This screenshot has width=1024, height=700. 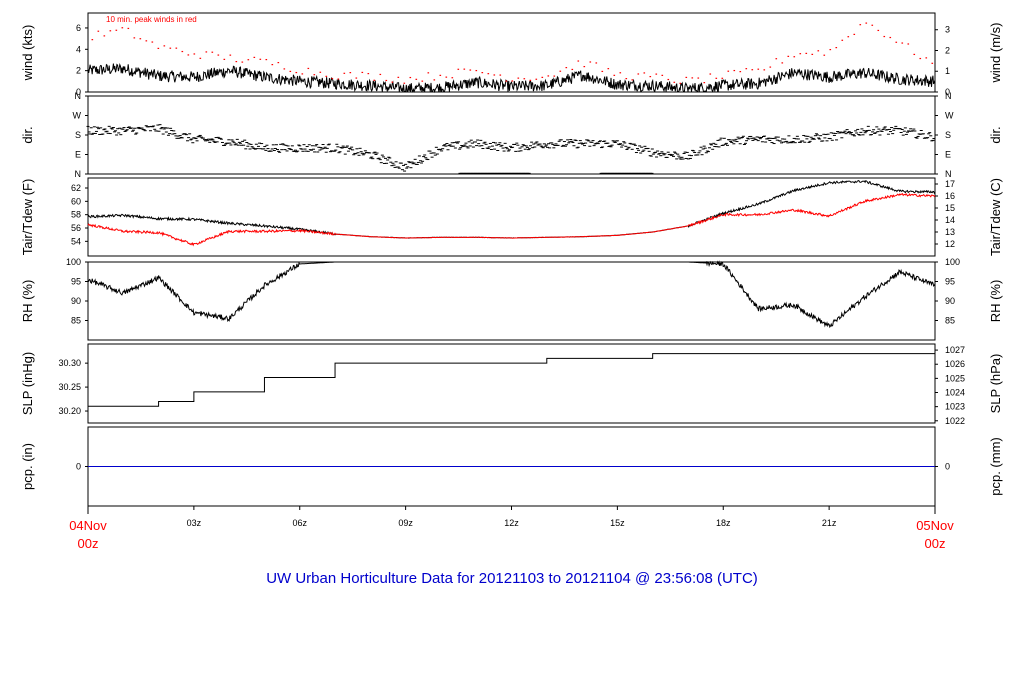 What do you see at coordinates (27, 134) in the screenshot?
I see `ylabel-left-dir: dir.` at bounding box center [27, 134].